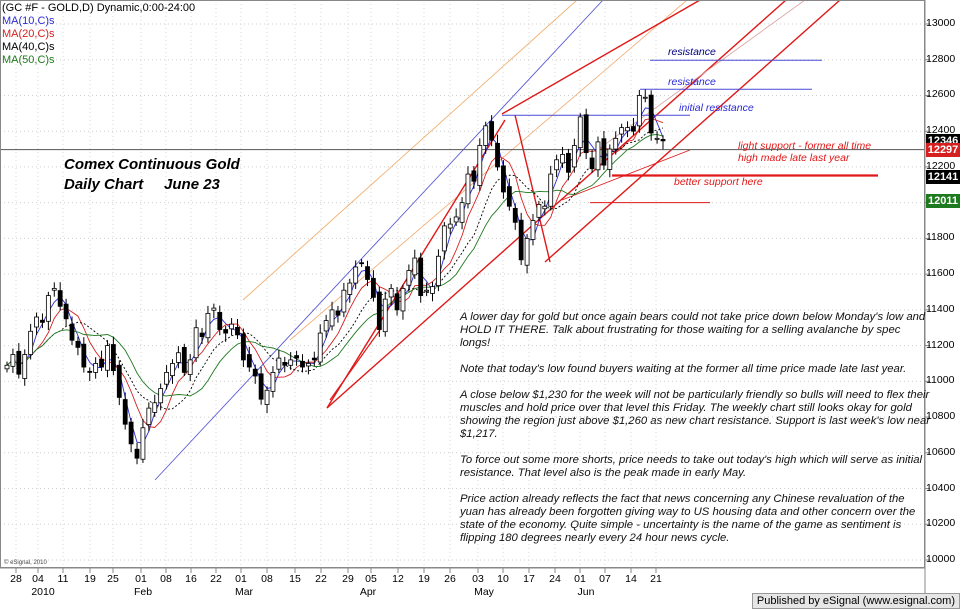 The height and width of the screenshot is (609, 962). Describe the element at coordinates (532, 188) in the screenshot. I see `trendline` at that location.